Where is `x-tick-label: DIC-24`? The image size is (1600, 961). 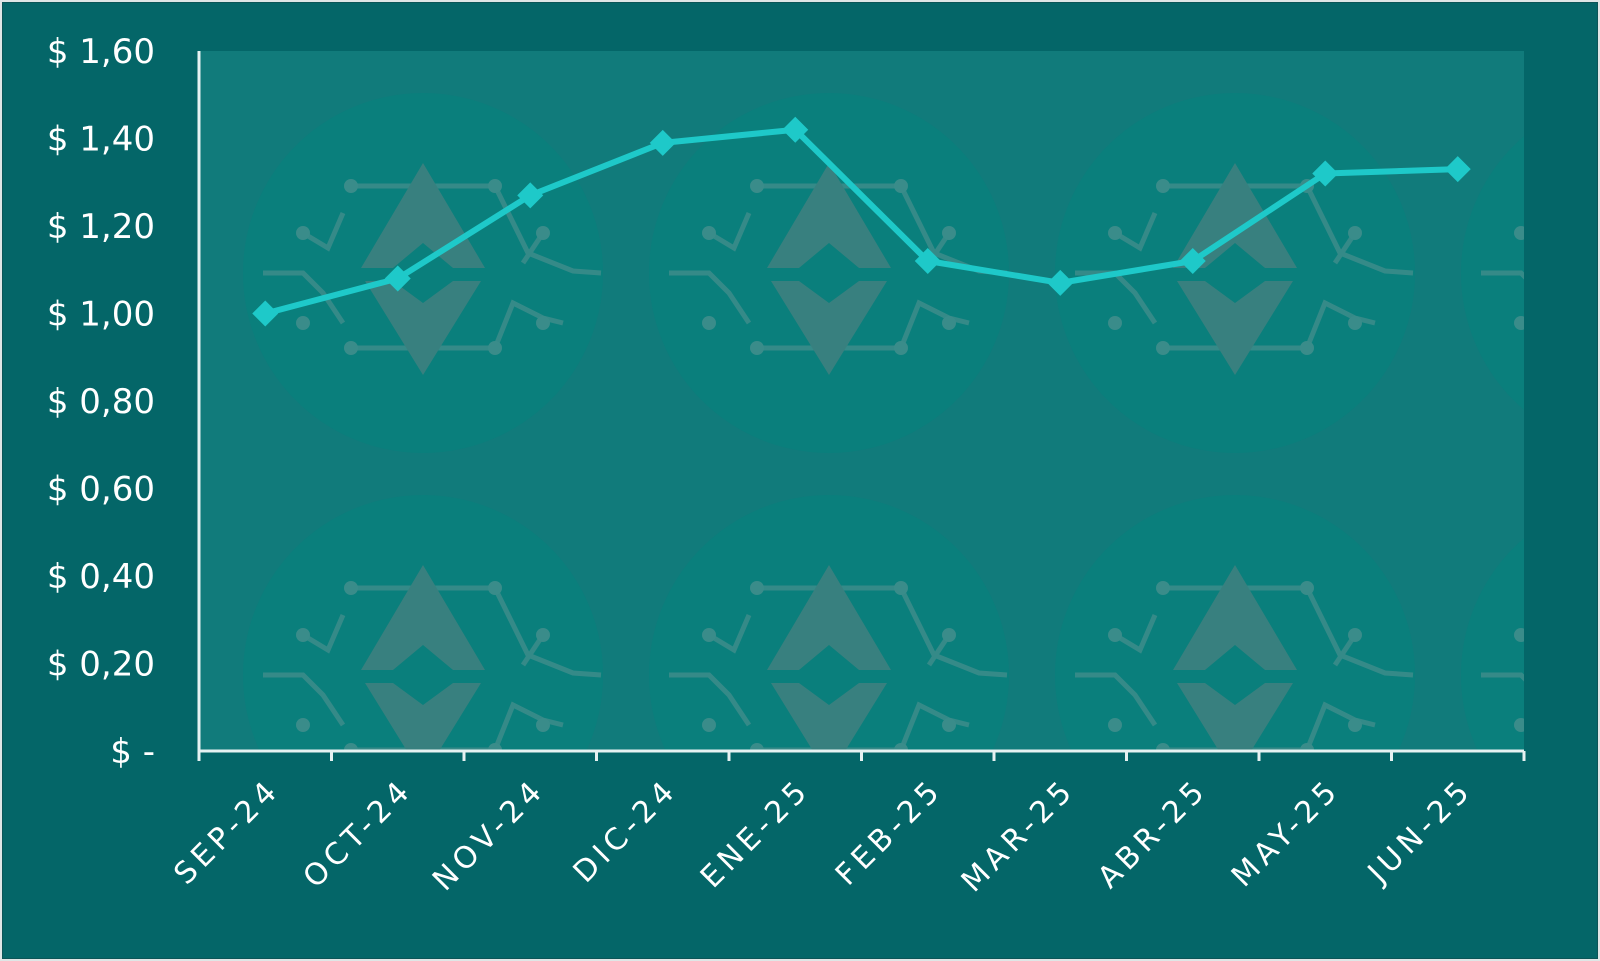 x-tick-label: DIC-24 is located at coordinates (626, 831).